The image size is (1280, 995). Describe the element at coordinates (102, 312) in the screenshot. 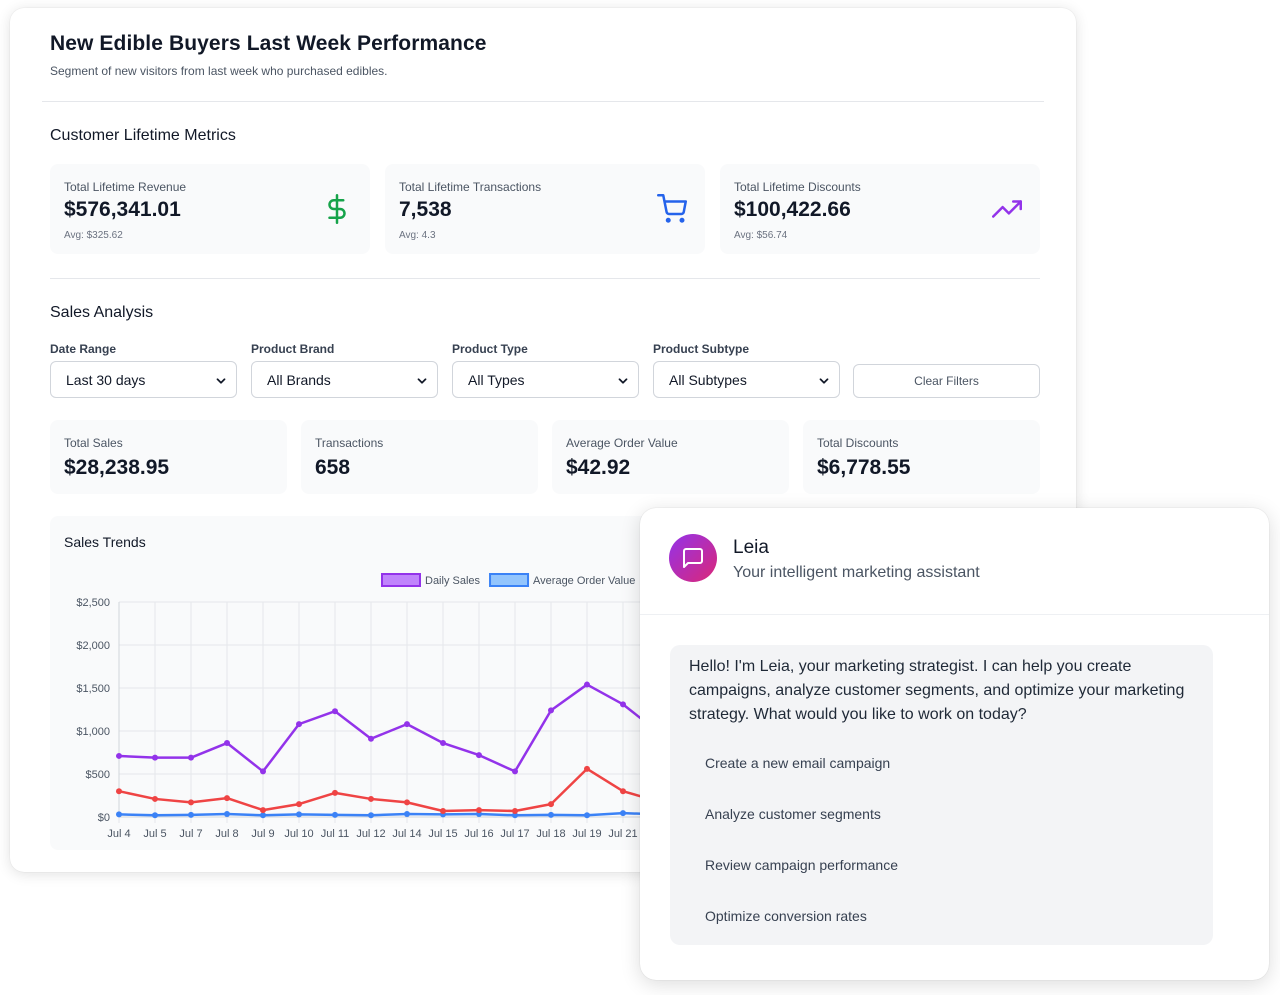

I see `section-title-sales: Sales Analysis` at that location.